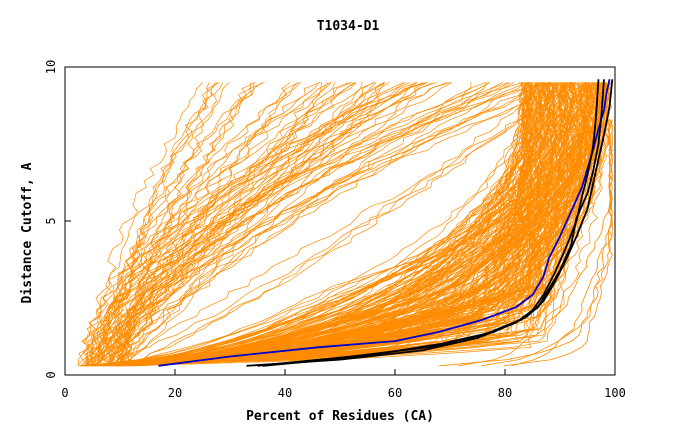 The width and height of the screenshot is (680, 440). Describe the element at coordinates (395, 393) in the screenshot. I see `x-tick-label: 60` at that location.